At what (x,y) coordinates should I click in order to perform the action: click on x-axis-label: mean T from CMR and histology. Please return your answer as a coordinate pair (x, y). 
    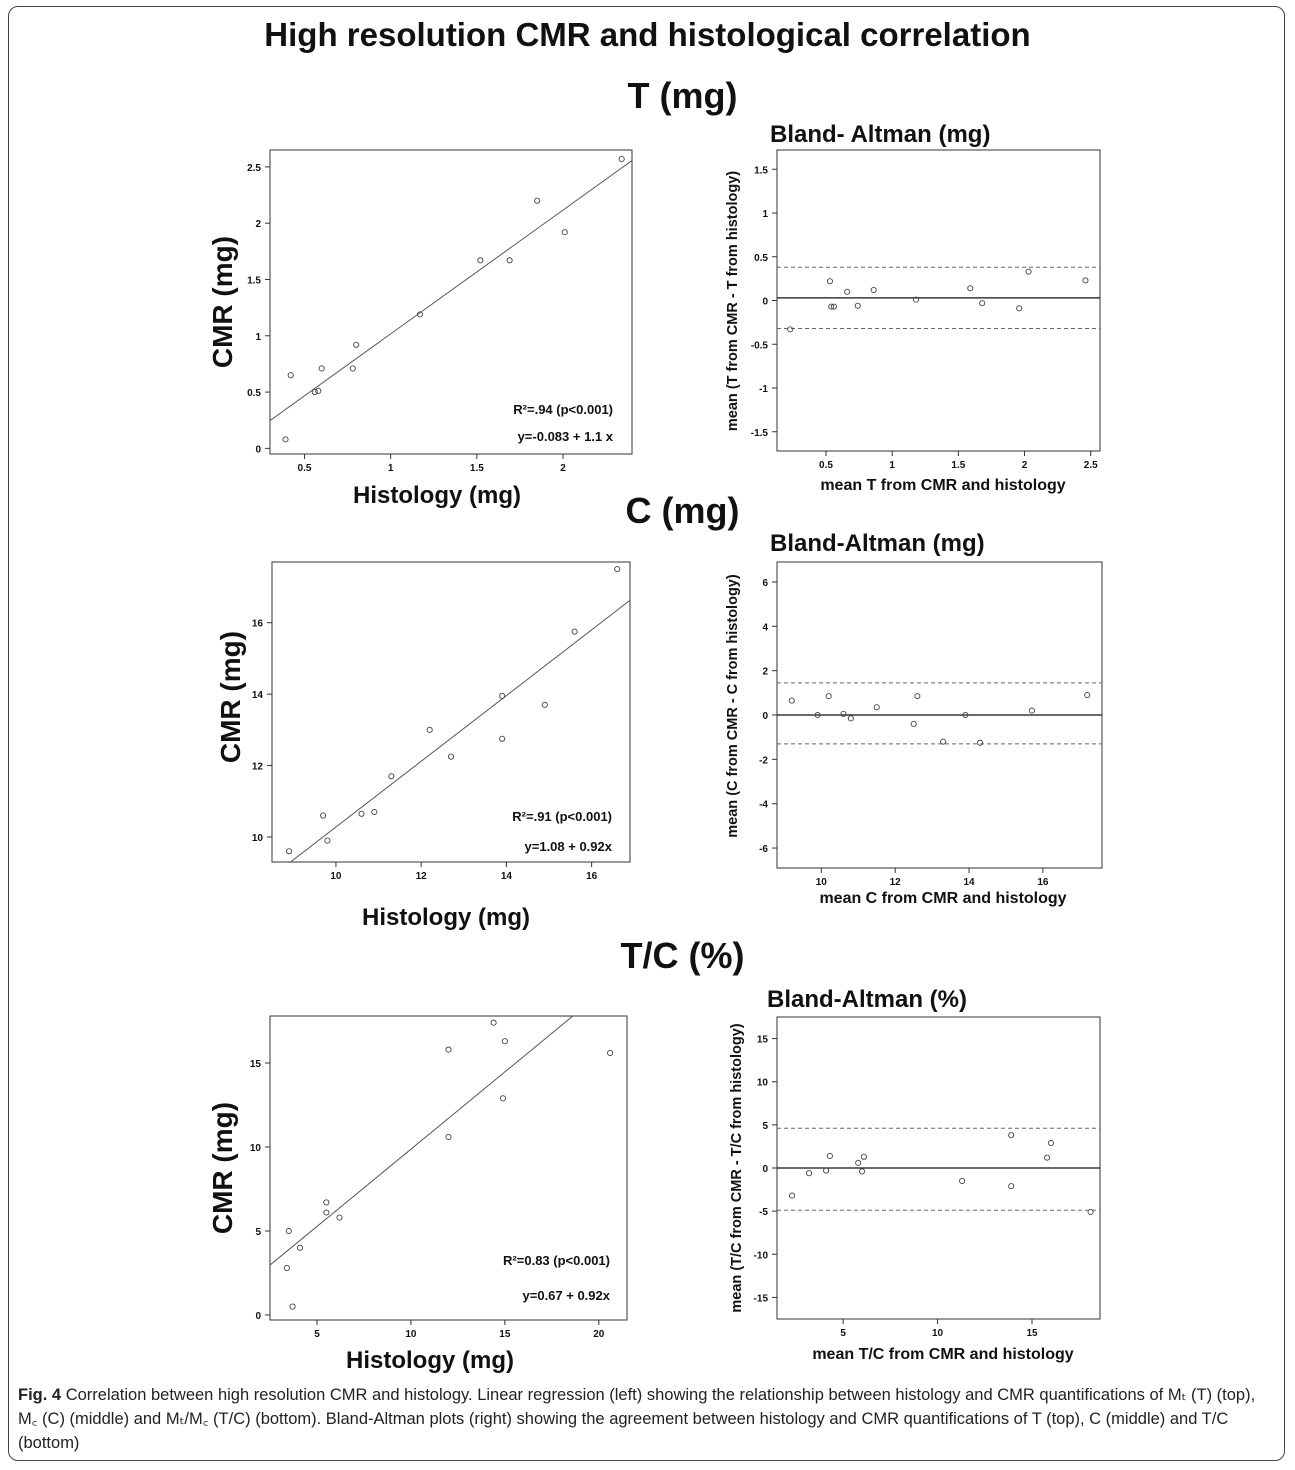
    Looking at the image, I should click on (942, 485).